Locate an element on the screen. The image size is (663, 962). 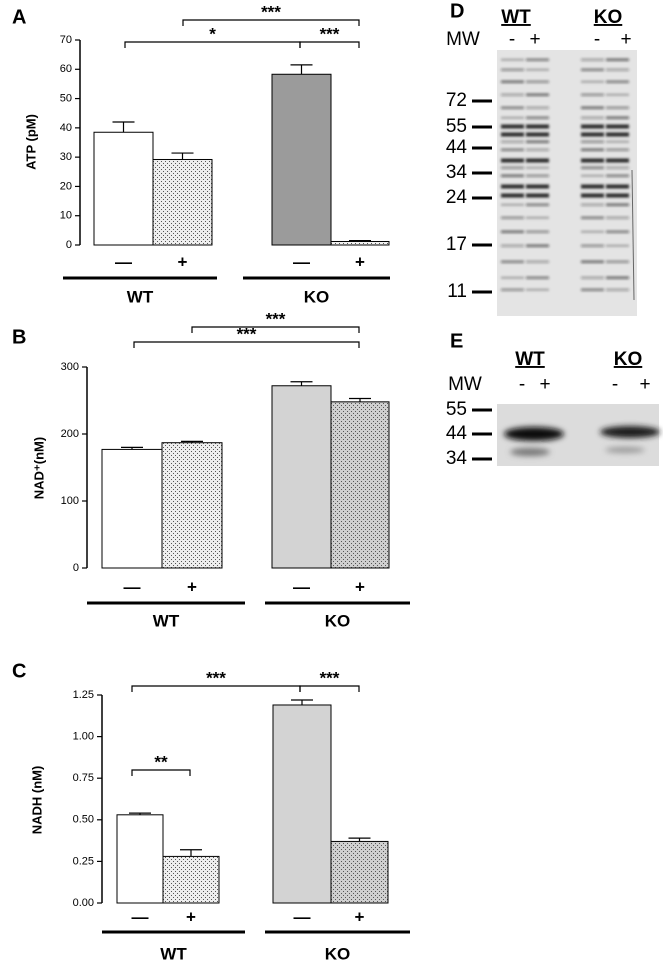
y-axis-label: NAD⁺(nM) is located at coordinates (38, 468).